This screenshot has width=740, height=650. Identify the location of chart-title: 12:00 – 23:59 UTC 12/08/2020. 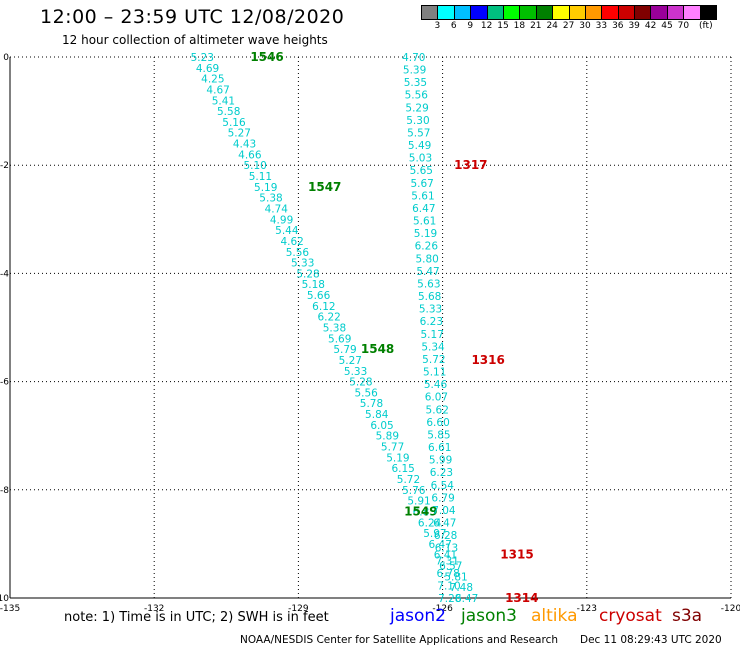
(192, 17).